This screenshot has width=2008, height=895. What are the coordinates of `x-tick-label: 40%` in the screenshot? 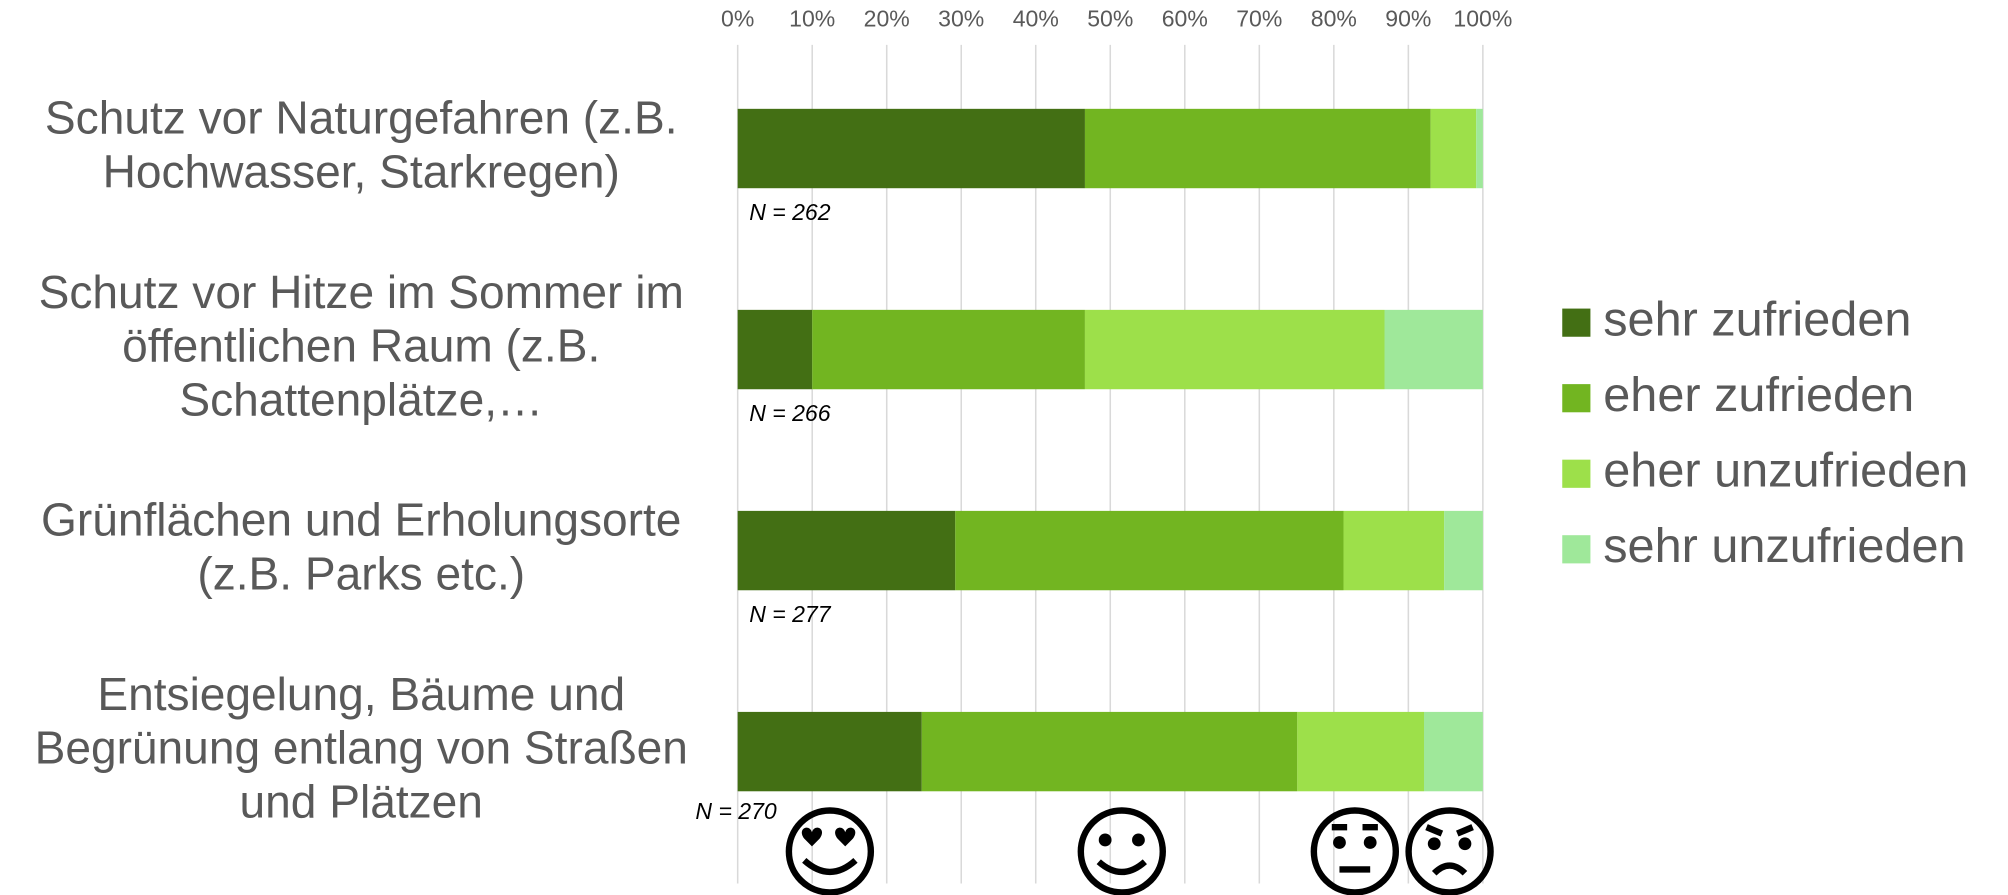 It's located at (1036, 19).